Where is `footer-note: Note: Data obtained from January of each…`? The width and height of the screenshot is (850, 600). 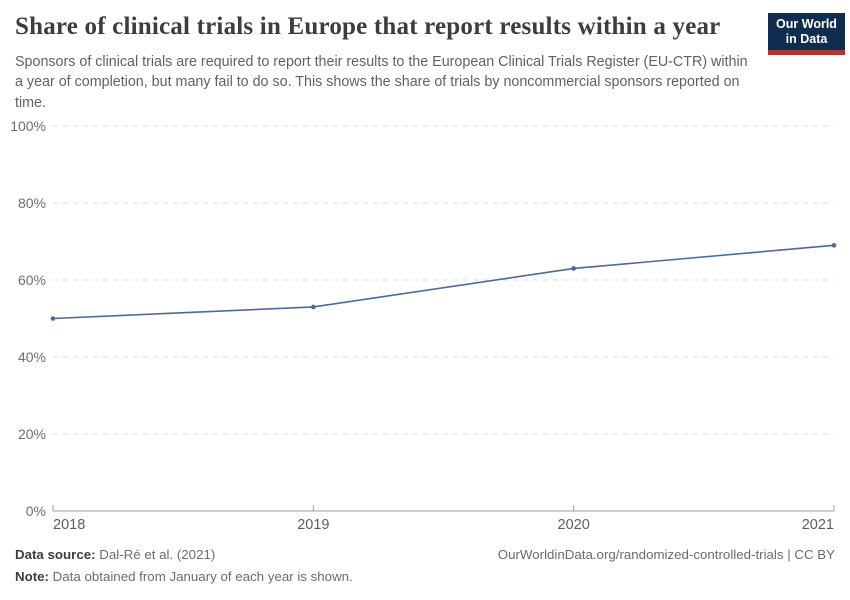 footer-note: Note: Data obtained from January of each… is located at coordinates (184, 576).